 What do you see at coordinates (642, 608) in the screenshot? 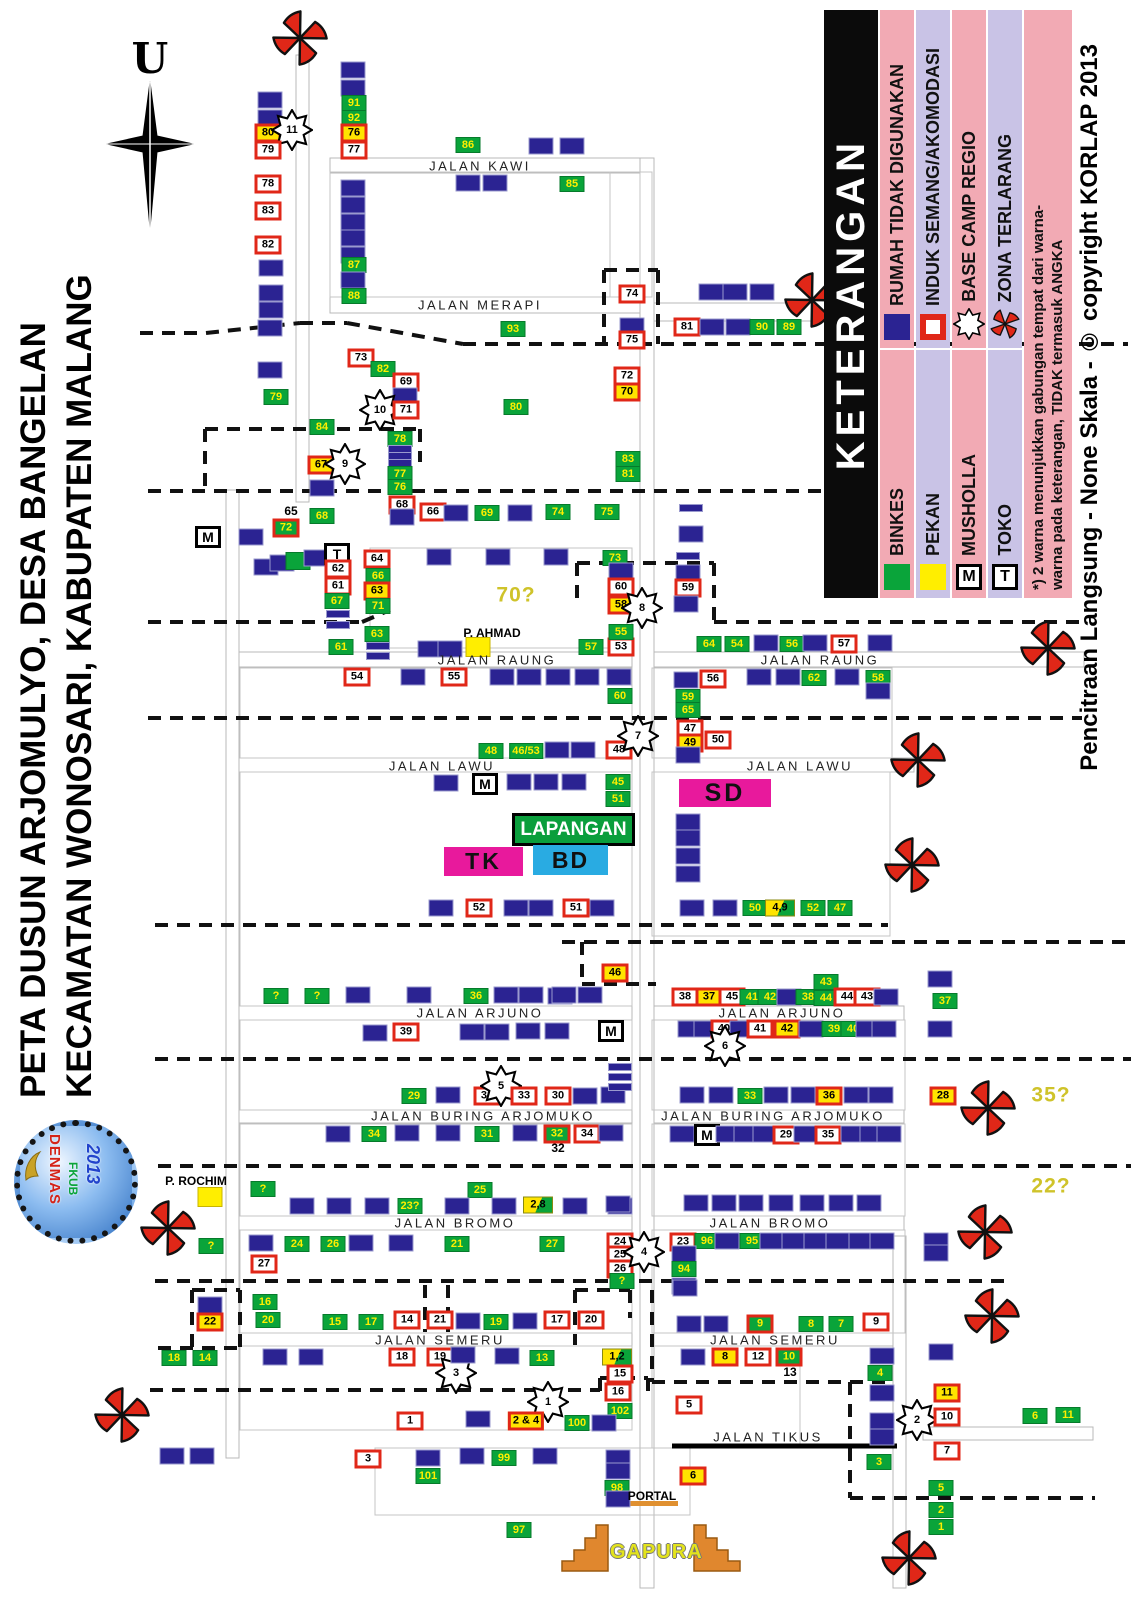
I see `base-camp-marker: 8` at bounding box center [642, 608].